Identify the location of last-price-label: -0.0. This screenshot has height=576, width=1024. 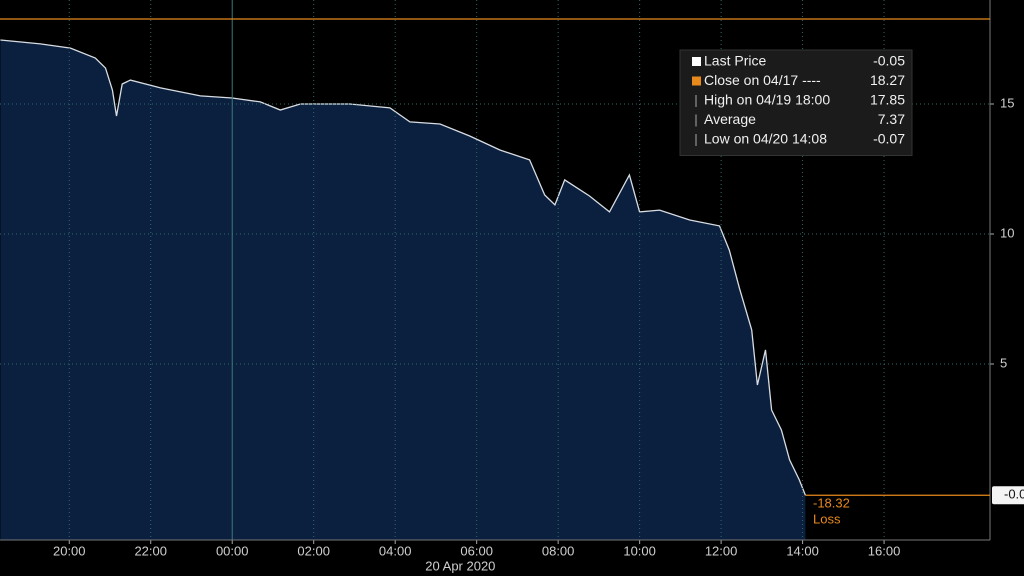
(1014, 494).